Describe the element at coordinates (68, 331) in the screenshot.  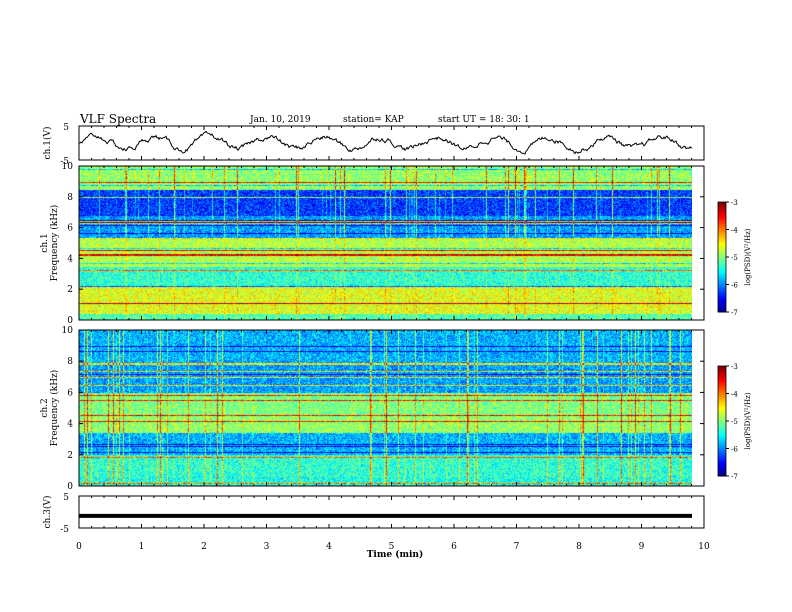
I see `y-tick-label: 10` at that location.